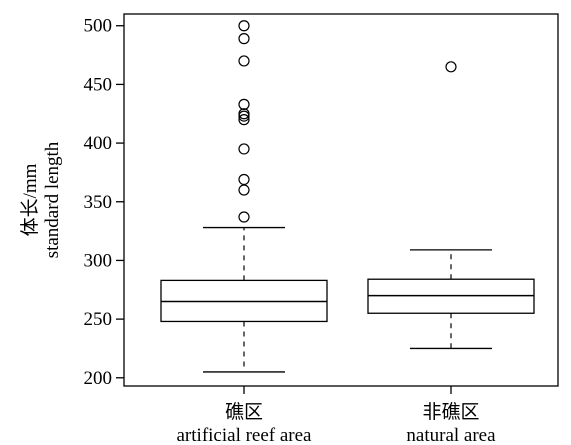  What do you see at coordinates (245, 435) in the screenshot?
I see `category-label-en-reef: artificial reef area` at bounding box center [245, 435].